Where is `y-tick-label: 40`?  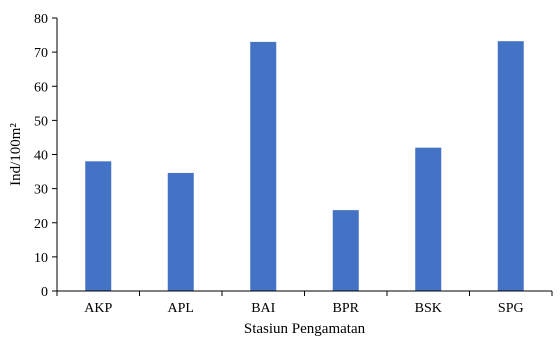 y-tick-label: 40 is located at coordinates (41, 156).